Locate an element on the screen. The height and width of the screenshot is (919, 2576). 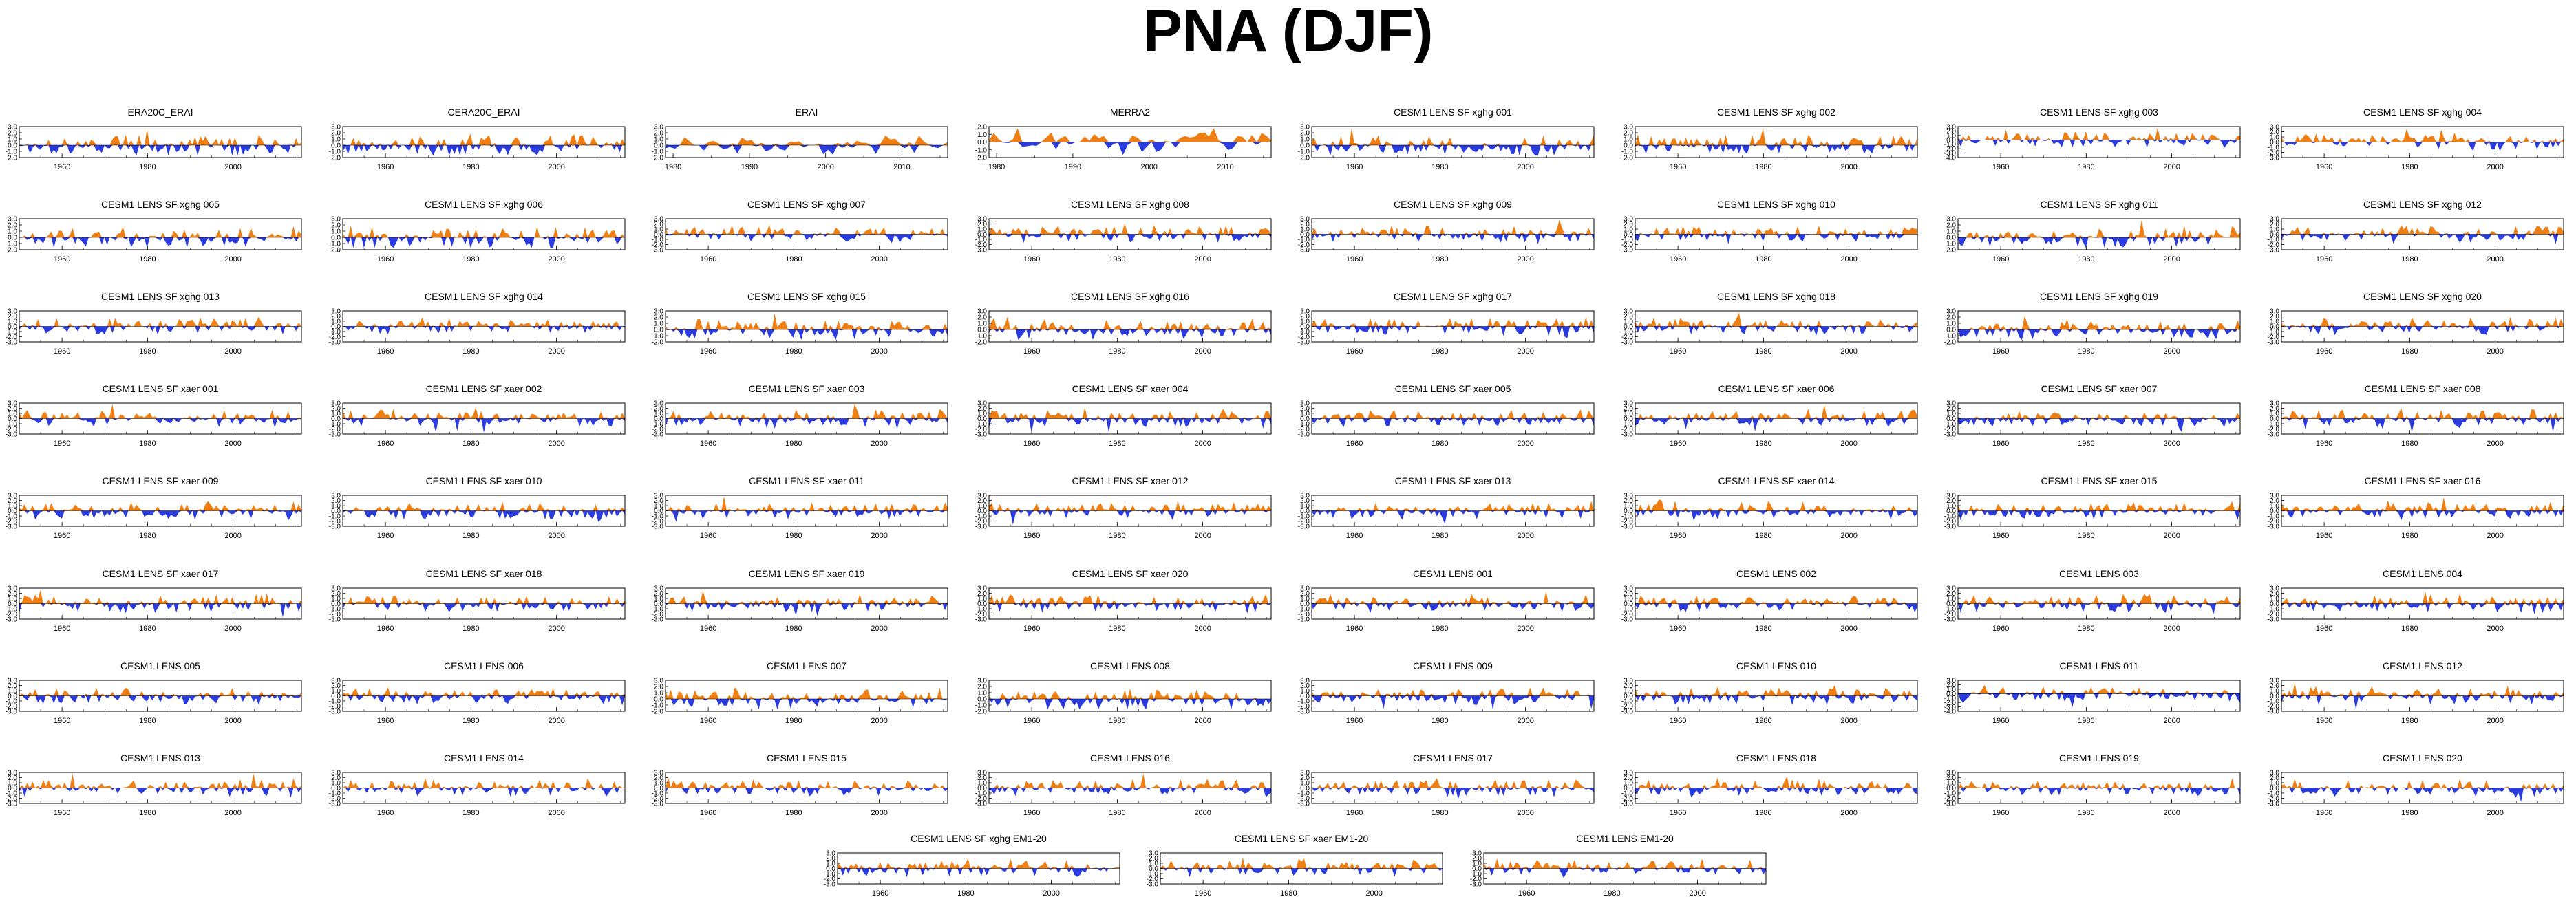
panel-title: MERRA2 is located at coordinates (1130, 112).